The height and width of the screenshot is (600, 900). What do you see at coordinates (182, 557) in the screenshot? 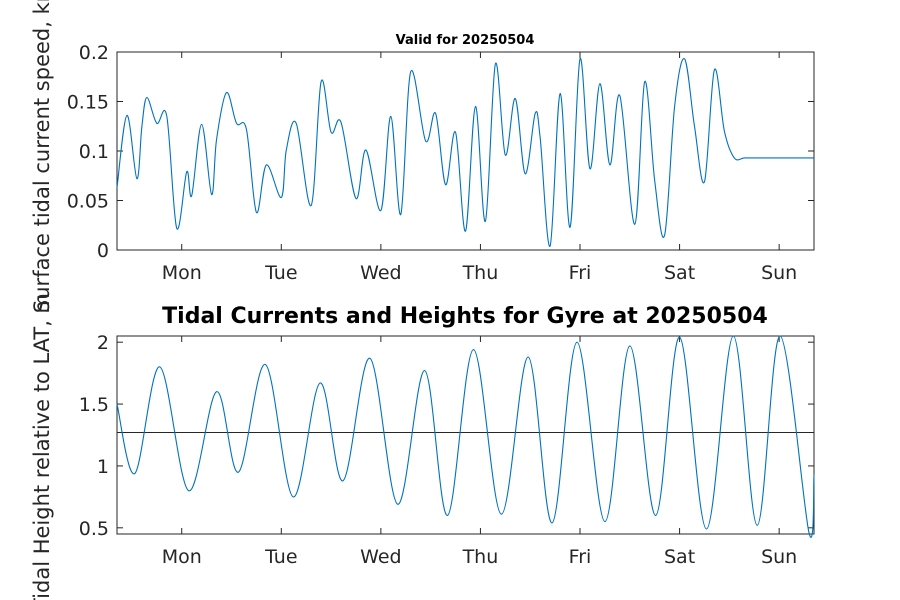
I see `tidal-height-x-tick-label: Mon` at bounding box center [182, 557].